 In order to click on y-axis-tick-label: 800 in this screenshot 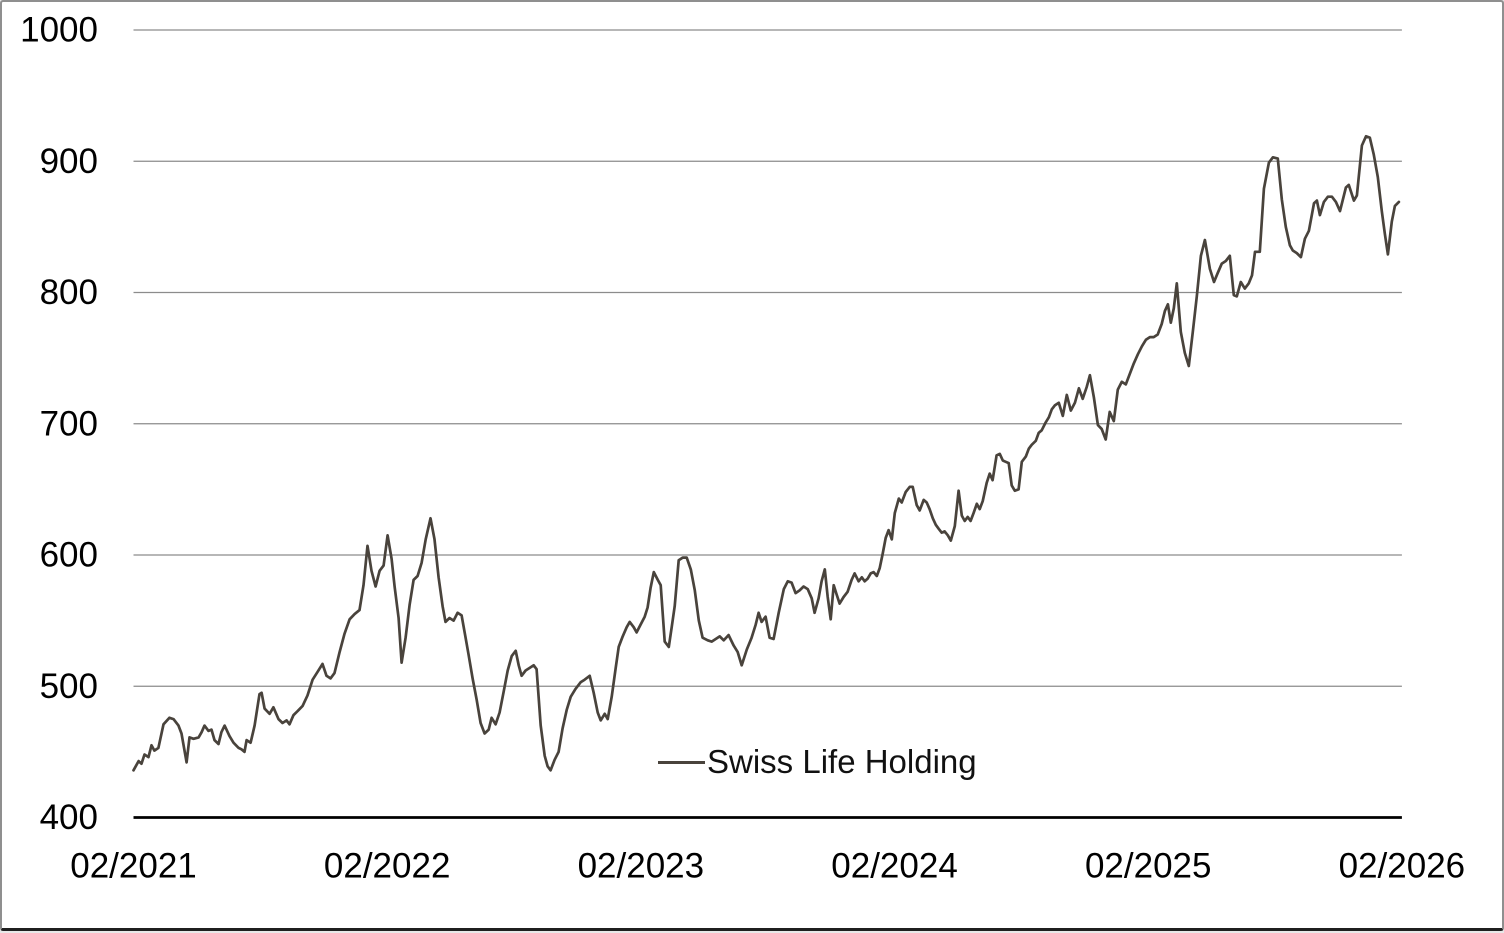, I will do `click(69, 292)`.